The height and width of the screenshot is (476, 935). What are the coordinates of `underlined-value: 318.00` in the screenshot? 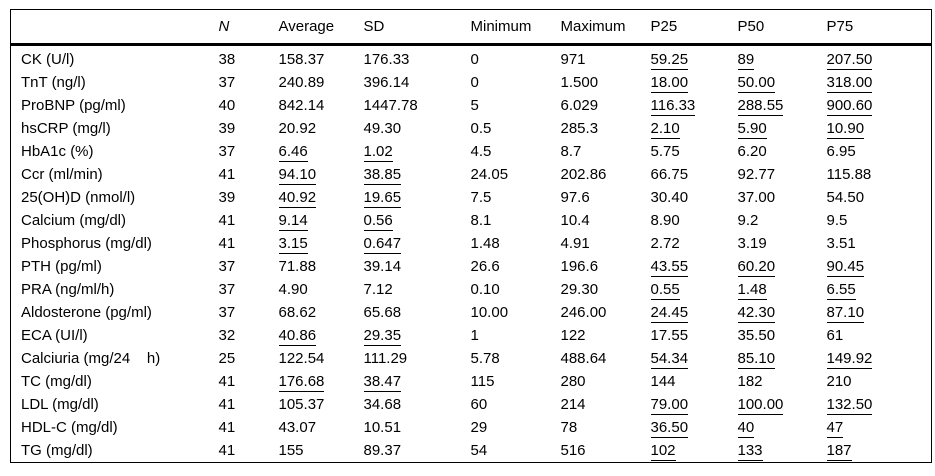 It's located at (849, 83).